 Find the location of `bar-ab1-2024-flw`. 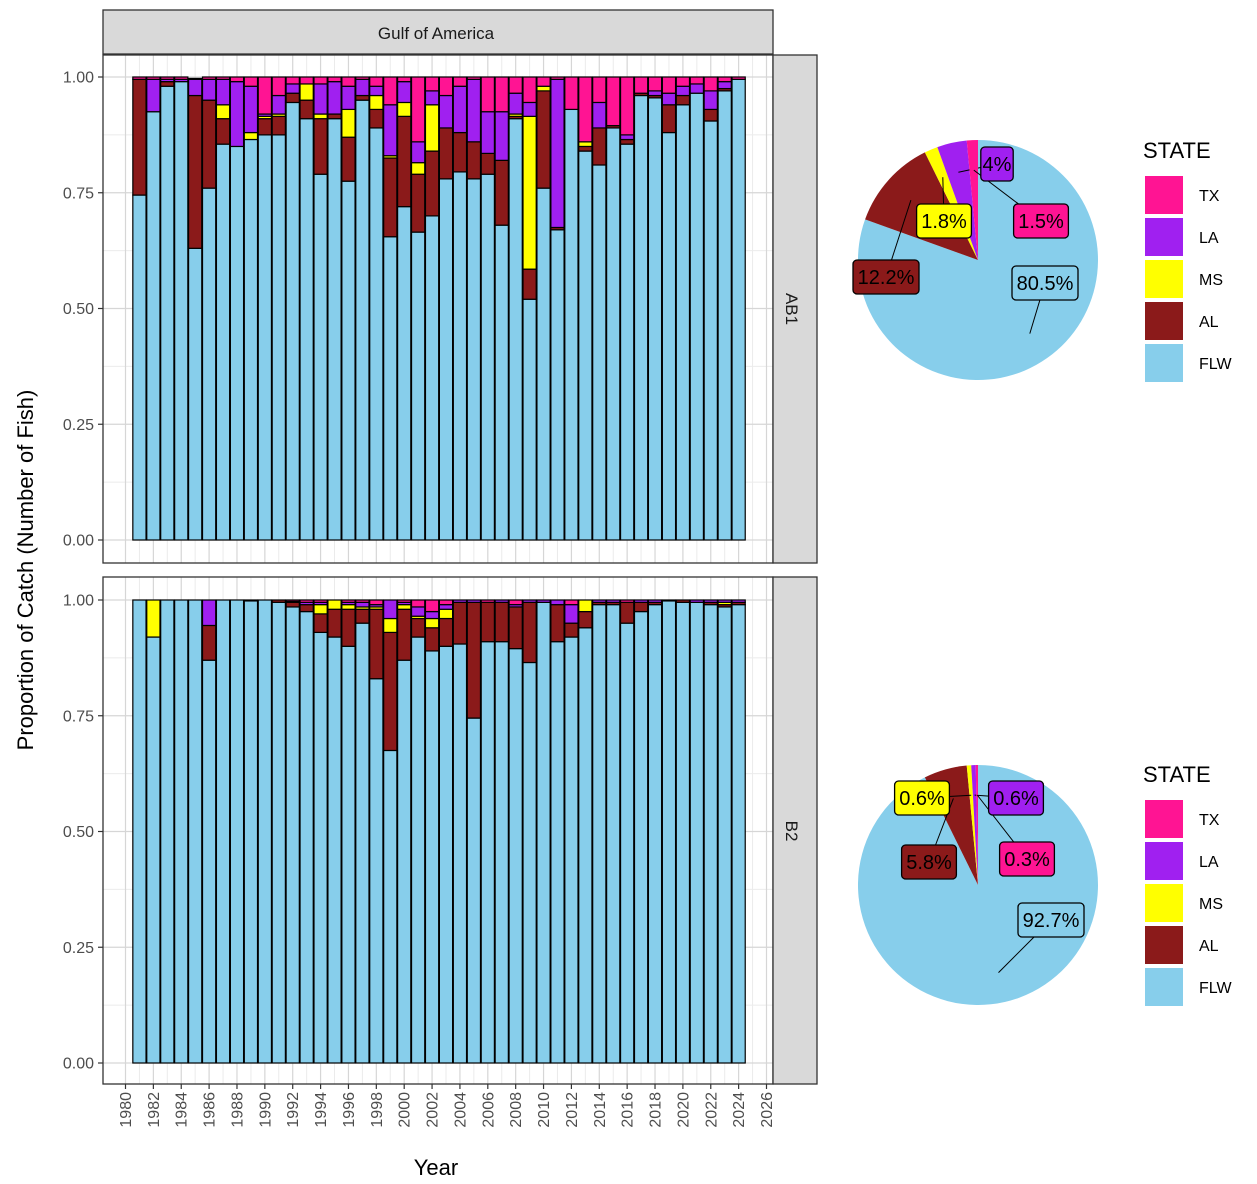

bar-ab1-2024-flw is located at coordinates (738, 309).